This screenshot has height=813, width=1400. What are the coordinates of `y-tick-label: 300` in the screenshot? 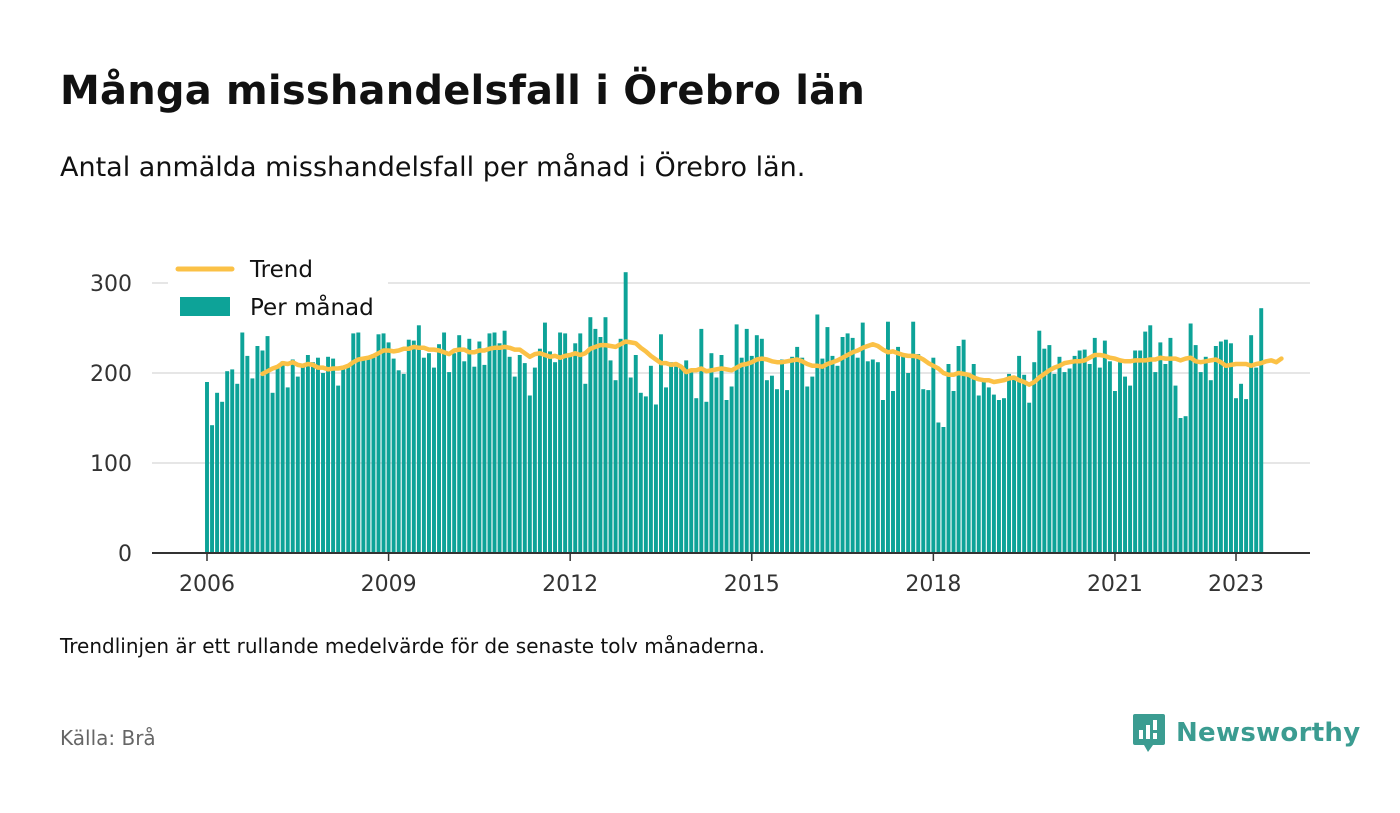 It's located at (111, 284).